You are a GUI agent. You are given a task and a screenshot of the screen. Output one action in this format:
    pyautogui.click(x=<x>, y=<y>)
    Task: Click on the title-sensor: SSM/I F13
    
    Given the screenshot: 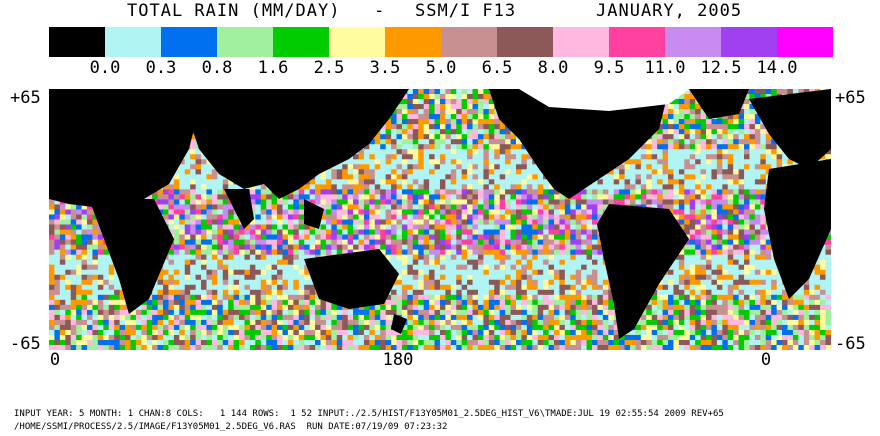 What is the action you would take?
    pyautogui.click(x=466, y=11)
    